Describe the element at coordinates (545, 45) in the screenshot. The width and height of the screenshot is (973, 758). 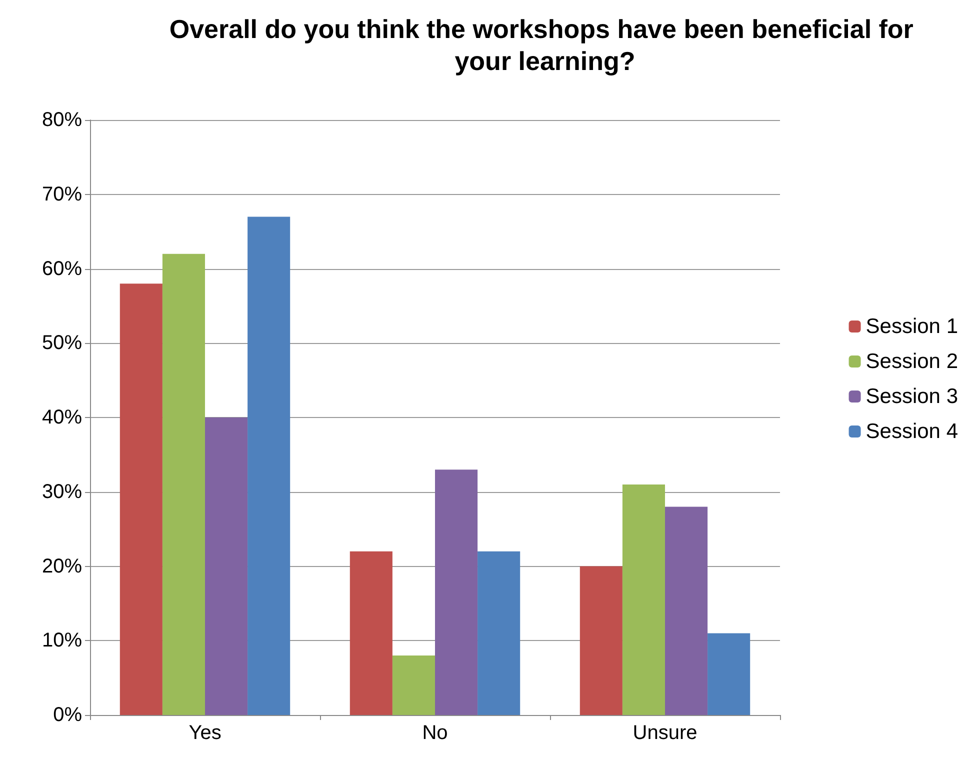
I see `chart-title: Overall do you think the workshops have been beneficial for your learning?` at that location.